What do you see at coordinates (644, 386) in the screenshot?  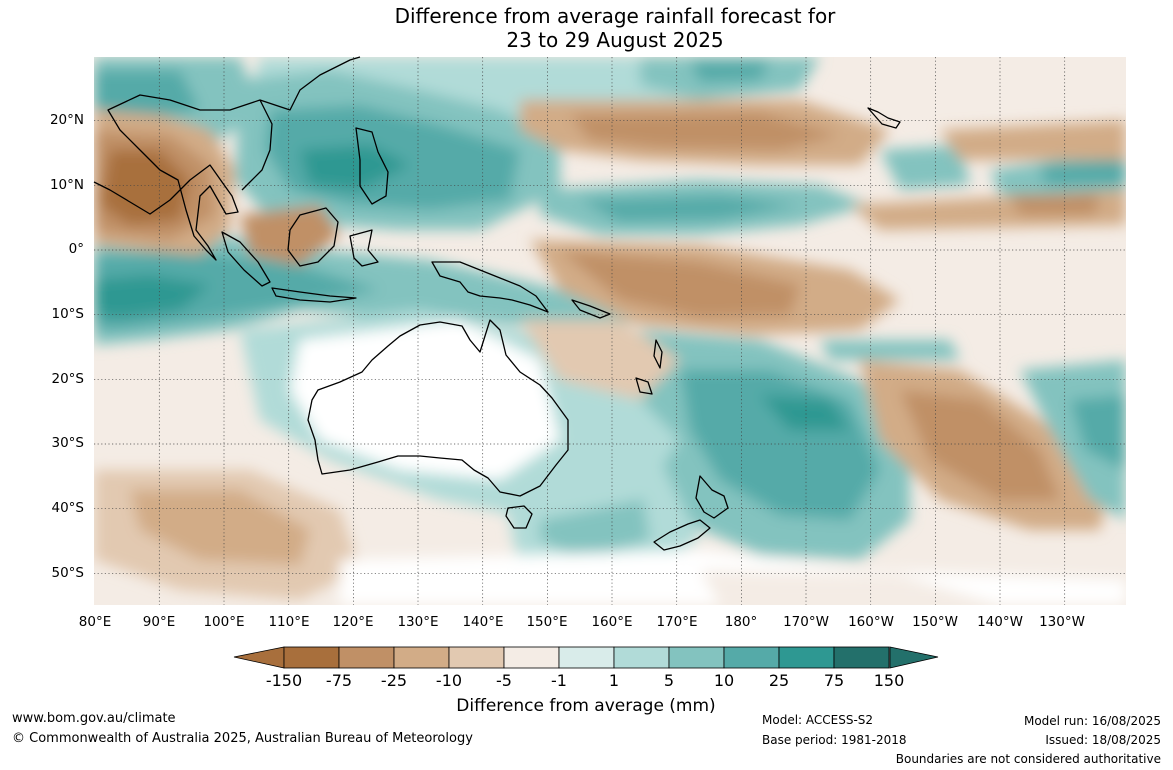 I see `pacific-islands-fiji` at bounding box center [644, 386].